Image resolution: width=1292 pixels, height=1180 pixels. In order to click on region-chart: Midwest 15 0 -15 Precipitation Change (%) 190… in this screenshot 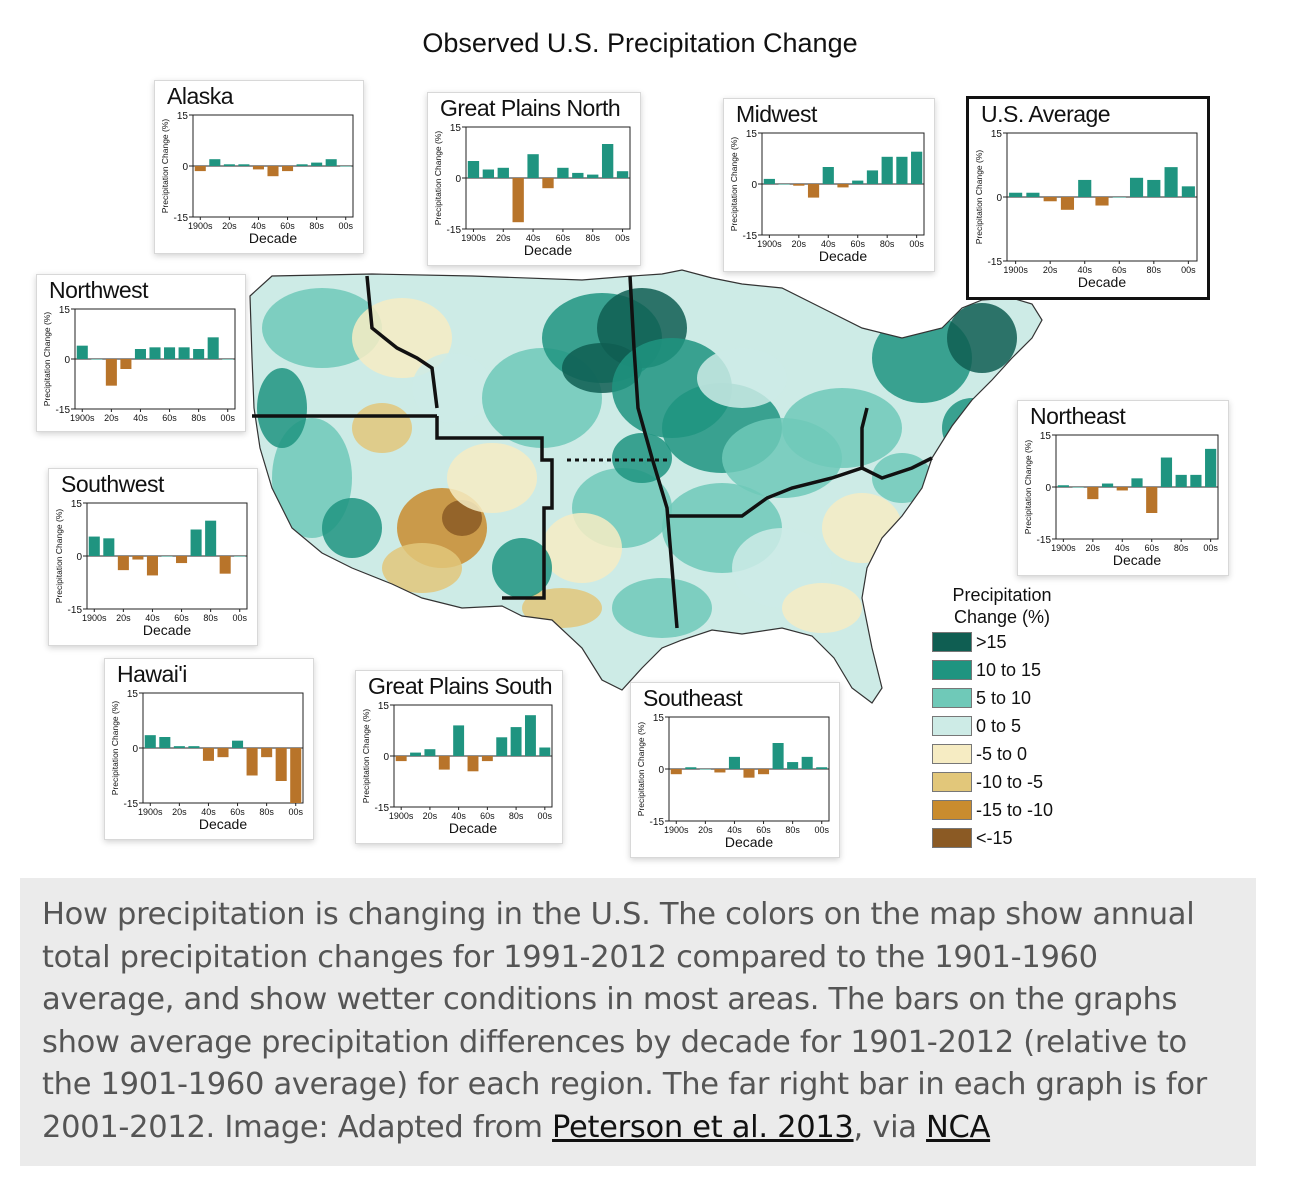, I will do `click(829, 185)`.